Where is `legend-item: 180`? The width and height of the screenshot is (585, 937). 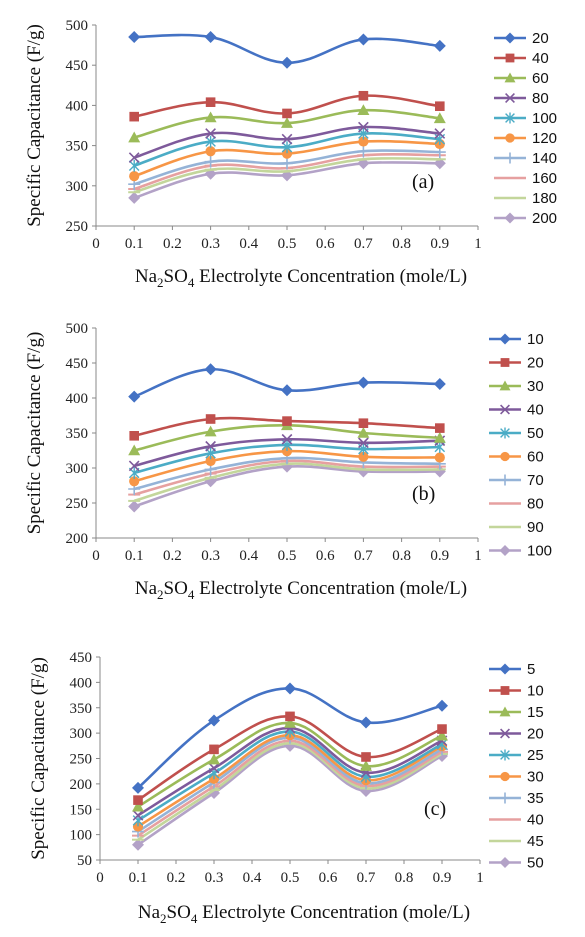 legend-item: 180 is located at coordinates (525, 198).